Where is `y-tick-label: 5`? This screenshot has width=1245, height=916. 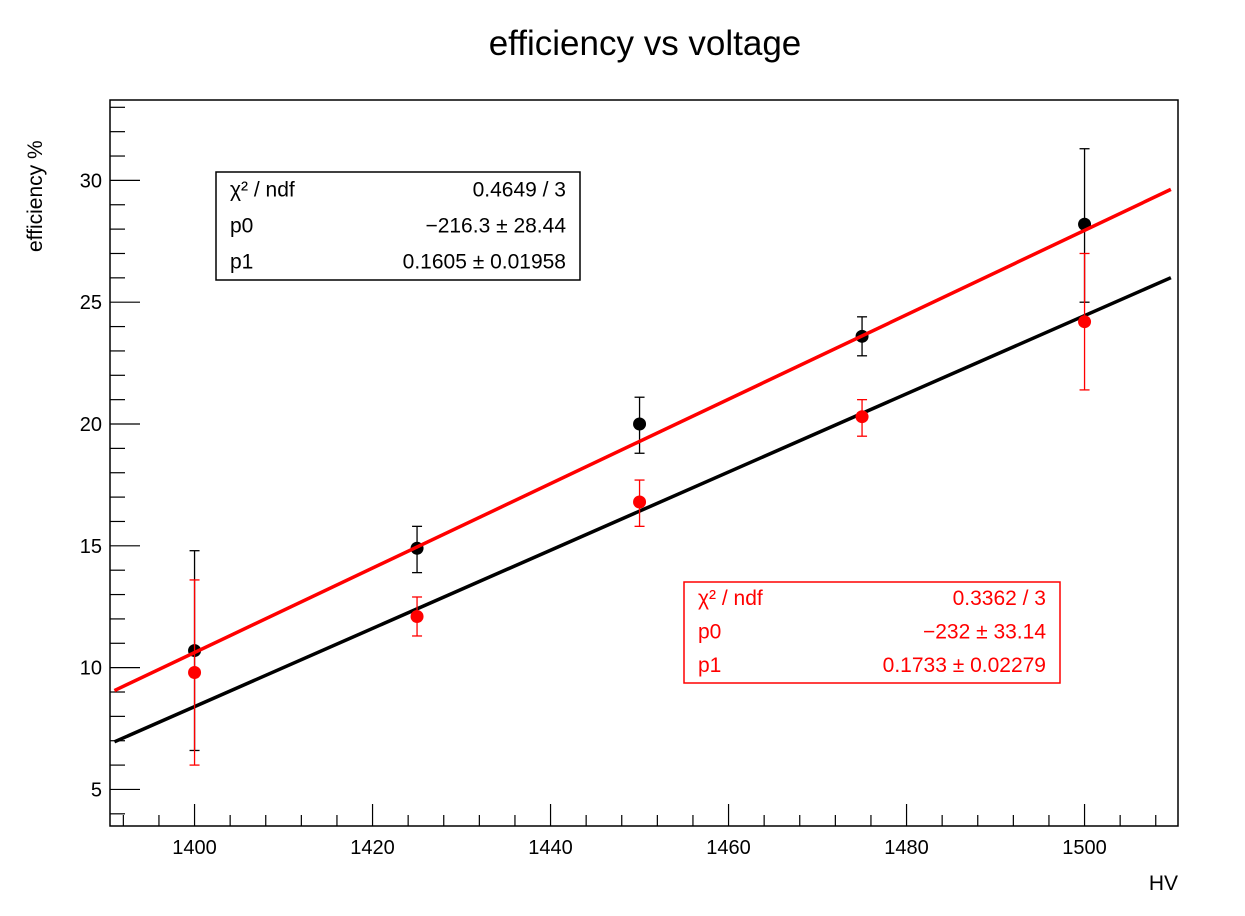 y-tick-label: 5 is located at coordinates (96, 790).